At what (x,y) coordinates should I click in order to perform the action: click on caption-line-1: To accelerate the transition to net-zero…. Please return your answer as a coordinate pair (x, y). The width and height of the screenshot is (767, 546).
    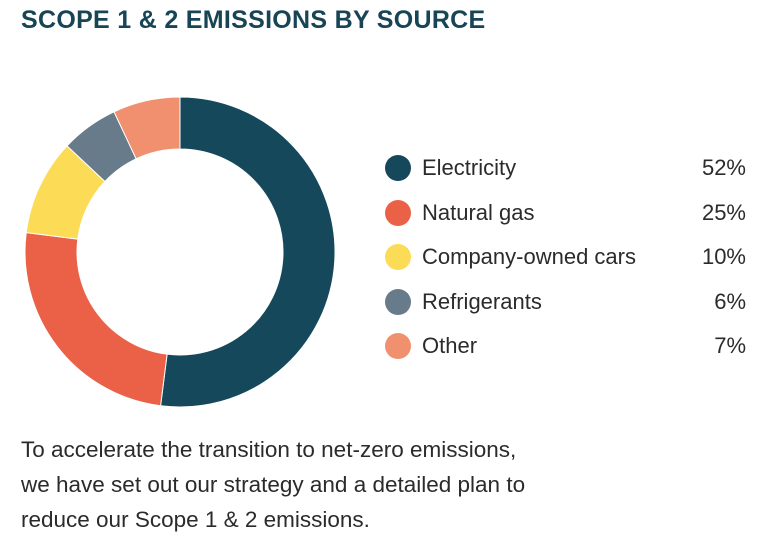
    Looking at the image, I should click on (269, 449).